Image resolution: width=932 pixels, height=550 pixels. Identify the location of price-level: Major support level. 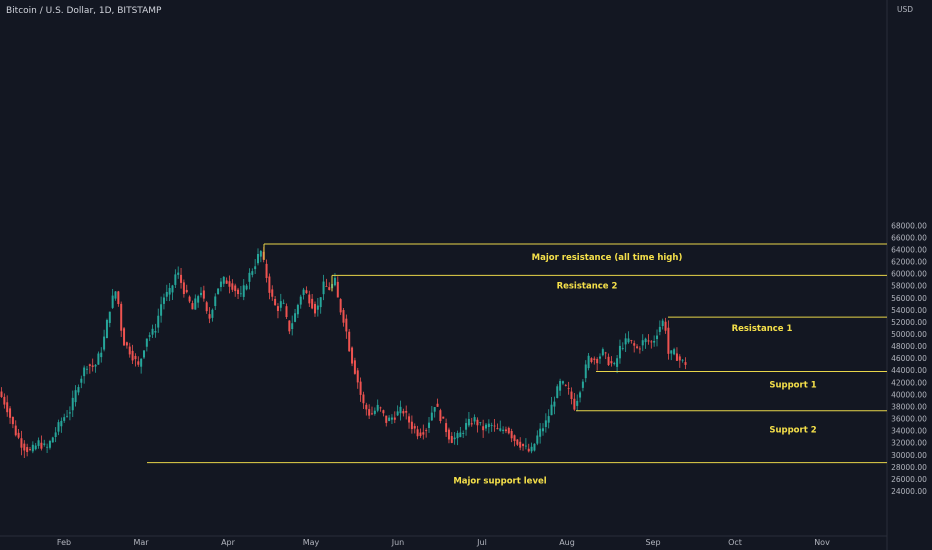
(517, 474).